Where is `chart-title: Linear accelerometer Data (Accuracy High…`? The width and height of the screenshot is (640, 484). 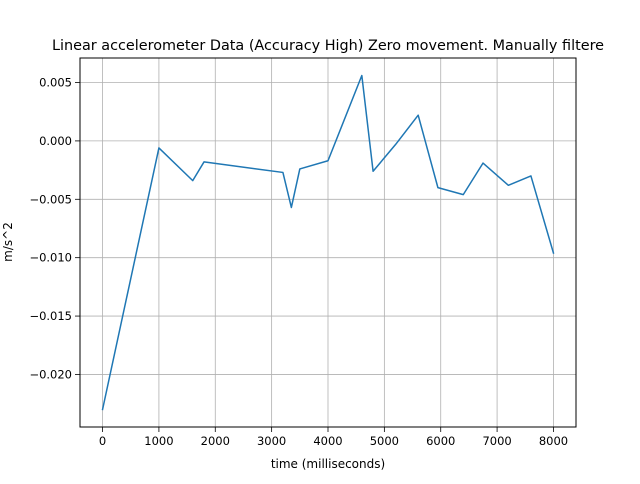 chart-title: Linear accelerometer Data (Accuracy High… is located at coordinates (328, 46).